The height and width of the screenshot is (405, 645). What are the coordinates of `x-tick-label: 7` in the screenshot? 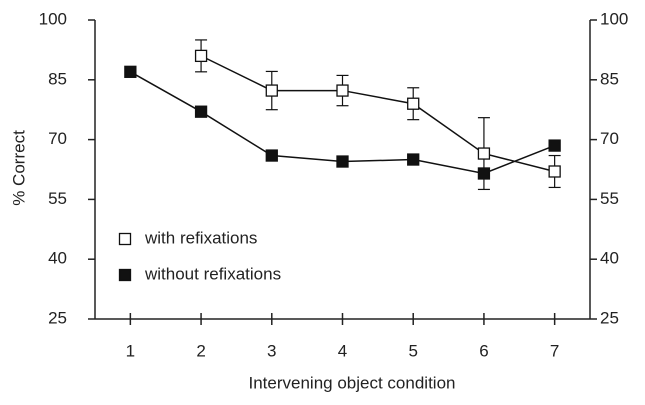 It's located at (554, 350).